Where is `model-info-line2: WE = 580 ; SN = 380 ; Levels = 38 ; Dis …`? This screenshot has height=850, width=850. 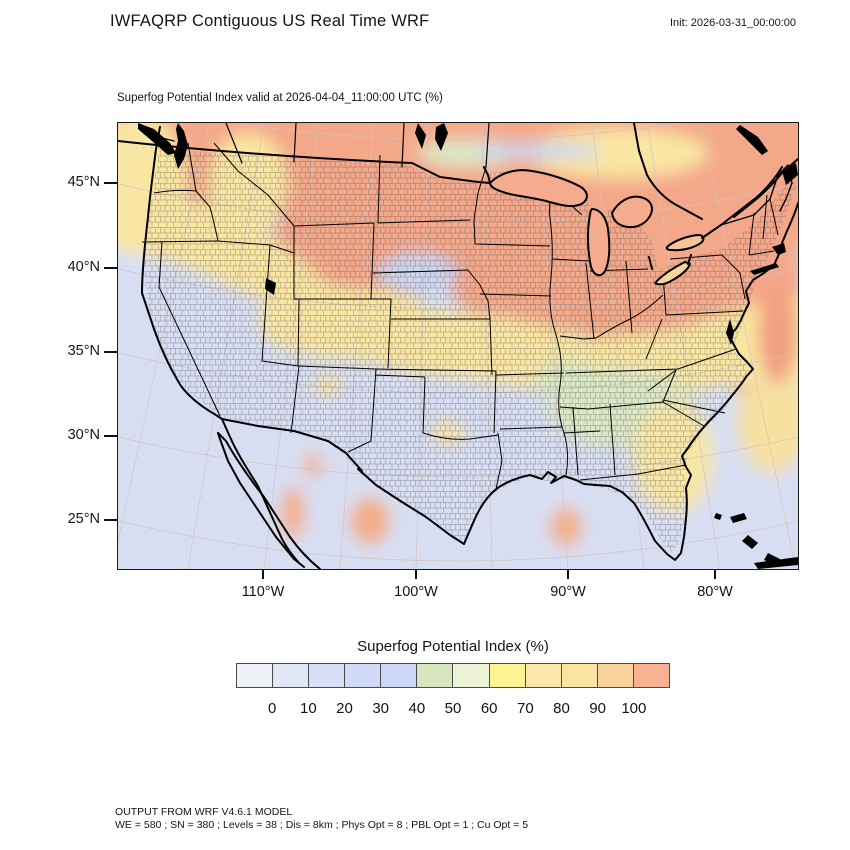 model-info-line2: WE = 580 ; SN = 380 ; Levels = 38 ; Dis … is located at coordinates (322, 825).